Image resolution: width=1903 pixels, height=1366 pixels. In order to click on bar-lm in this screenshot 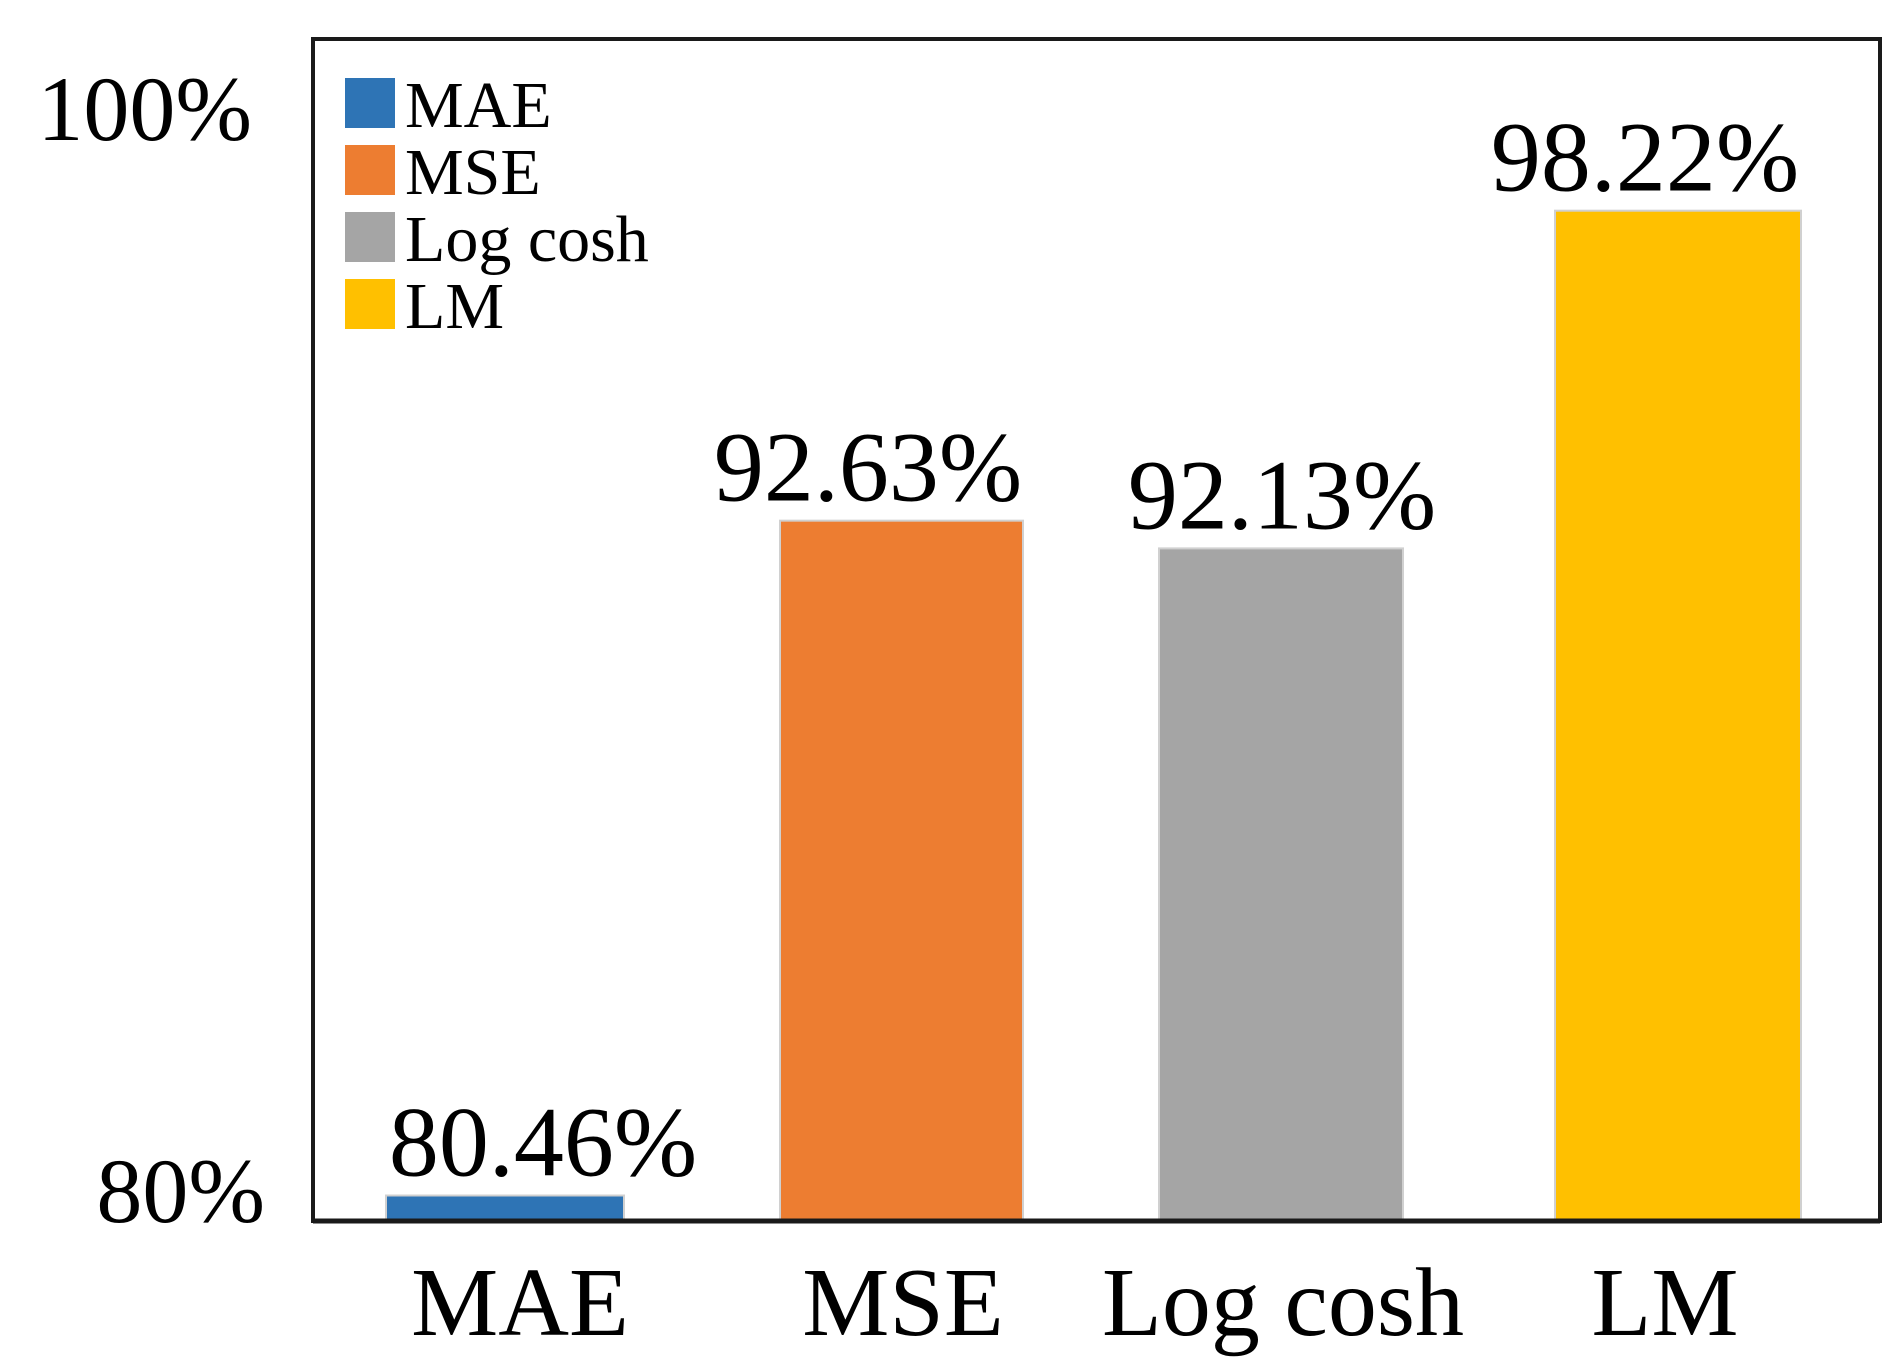, I will do `click(1678, 716)`.